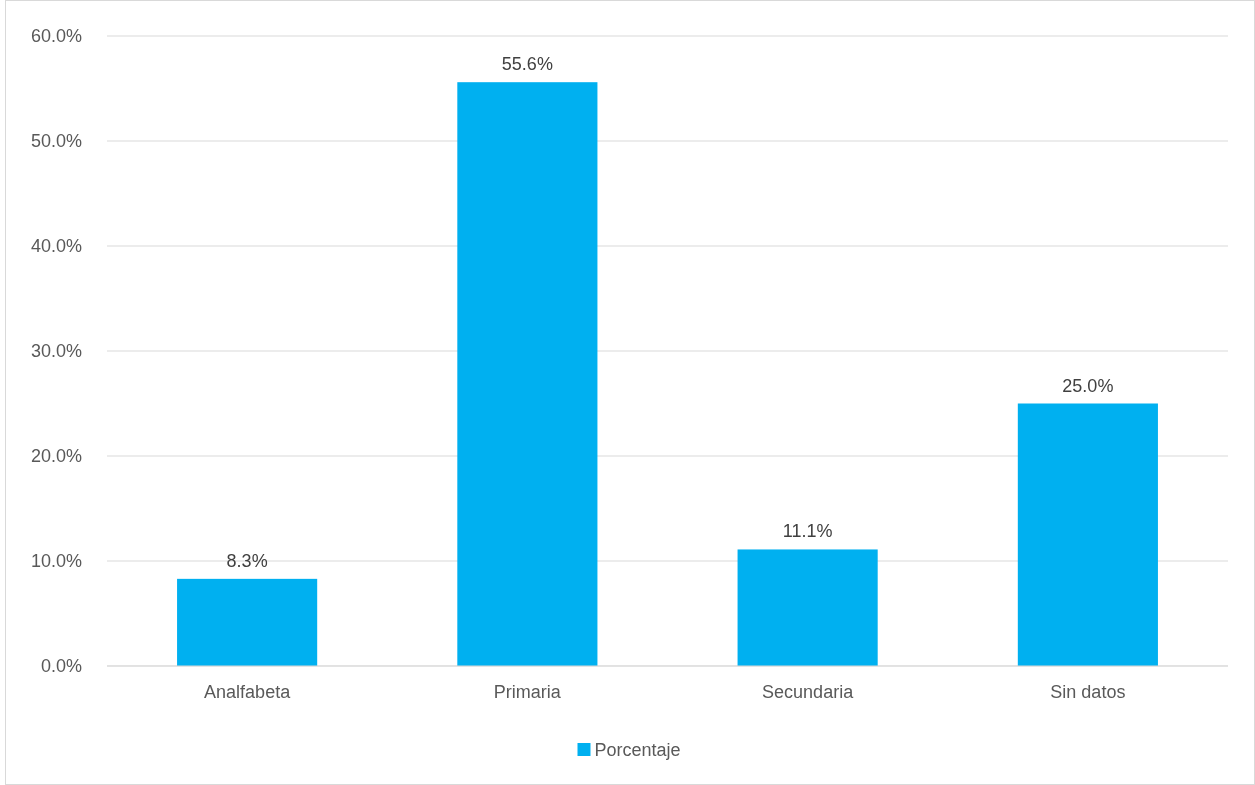  I want to click on y-tick-label: 0.0%, so click(61, 666).